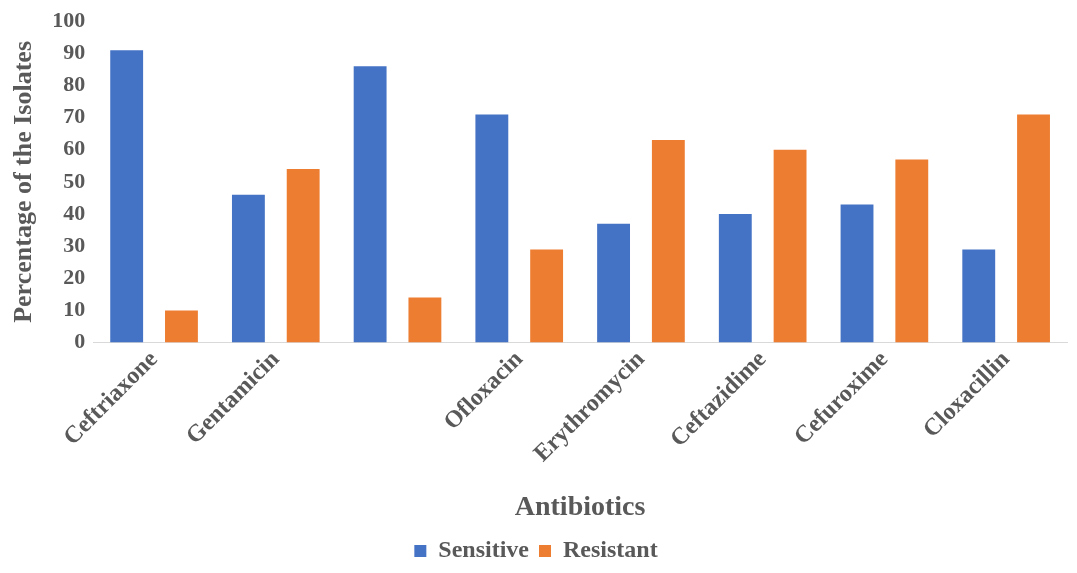  I want to click on x-axis-title: Antibiotics, so click(580, 506).